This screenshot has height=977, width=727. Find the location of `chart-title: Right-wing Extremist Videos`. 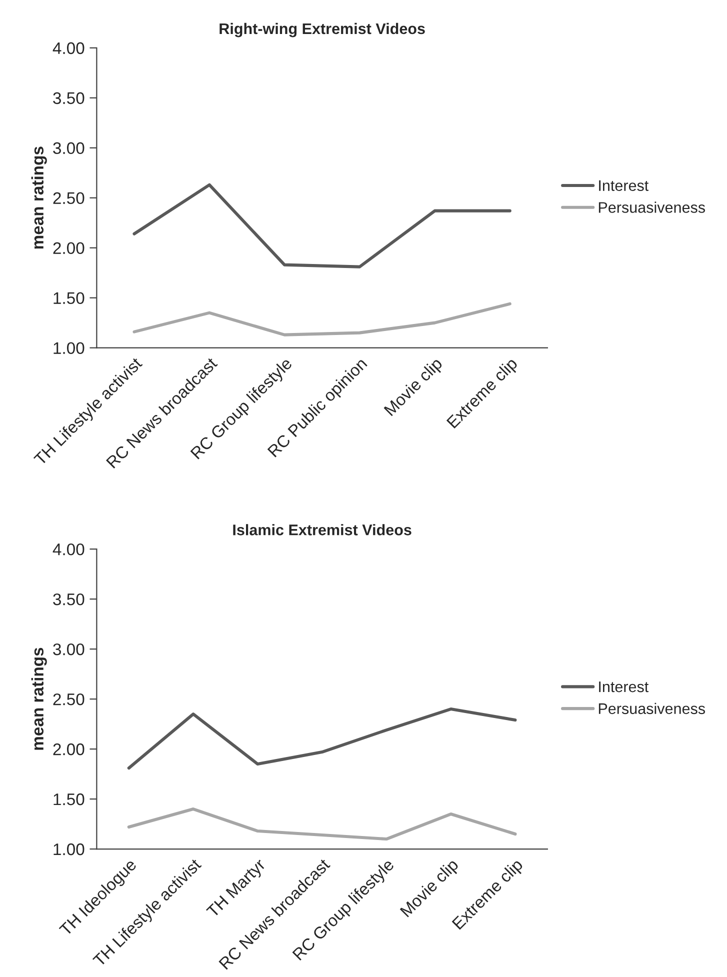

chart-title: Right-wing Extremist Videos is located at coordinates (322, 30).